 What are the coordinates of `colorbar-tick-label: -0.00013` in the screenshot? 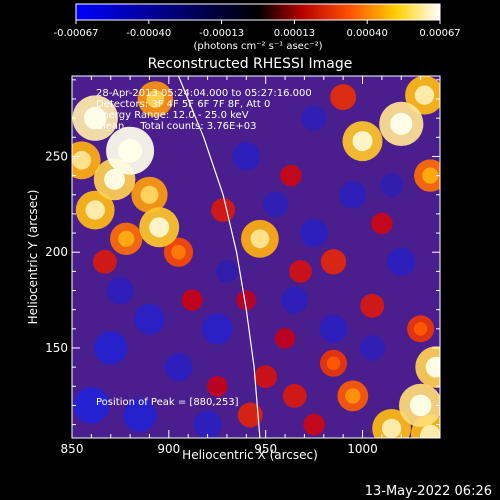 It's located at (221, 33).